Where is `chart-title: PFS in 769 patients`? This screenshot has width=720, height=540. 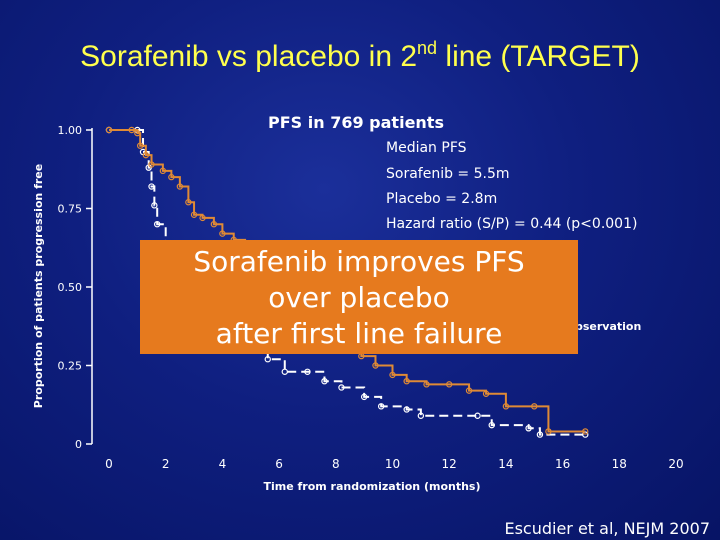 chart-title: PFS in 769 patients is located at coordinates (356, 122).